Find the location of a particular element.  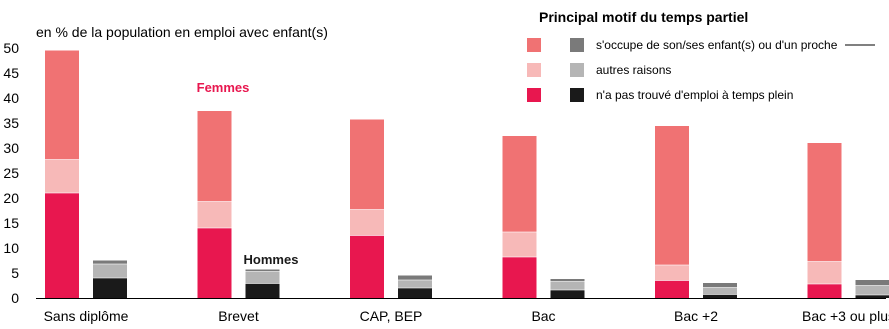

y-tick-label: 5 is located at coordinates (15, 273).